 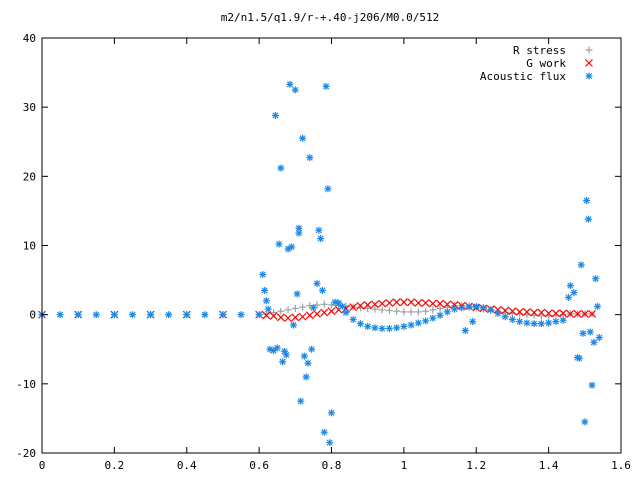 What do you see at coordinates (114, 465) in the screenshot?
I see `x-tick-label: 0.2` at bounding box center [114, 465].